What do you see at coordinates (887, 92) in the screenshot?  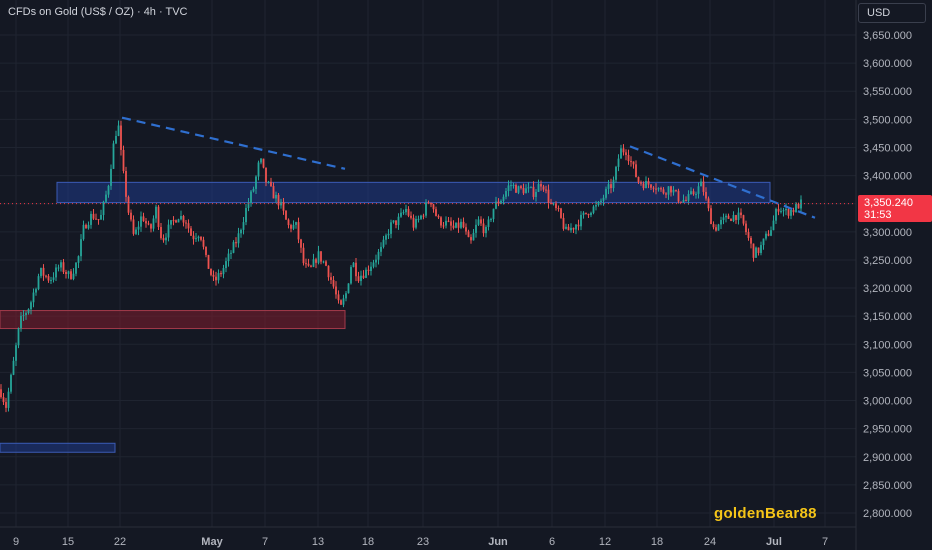 I see `price-tick-label: 3,550.000` at bounding box center [887, 92].